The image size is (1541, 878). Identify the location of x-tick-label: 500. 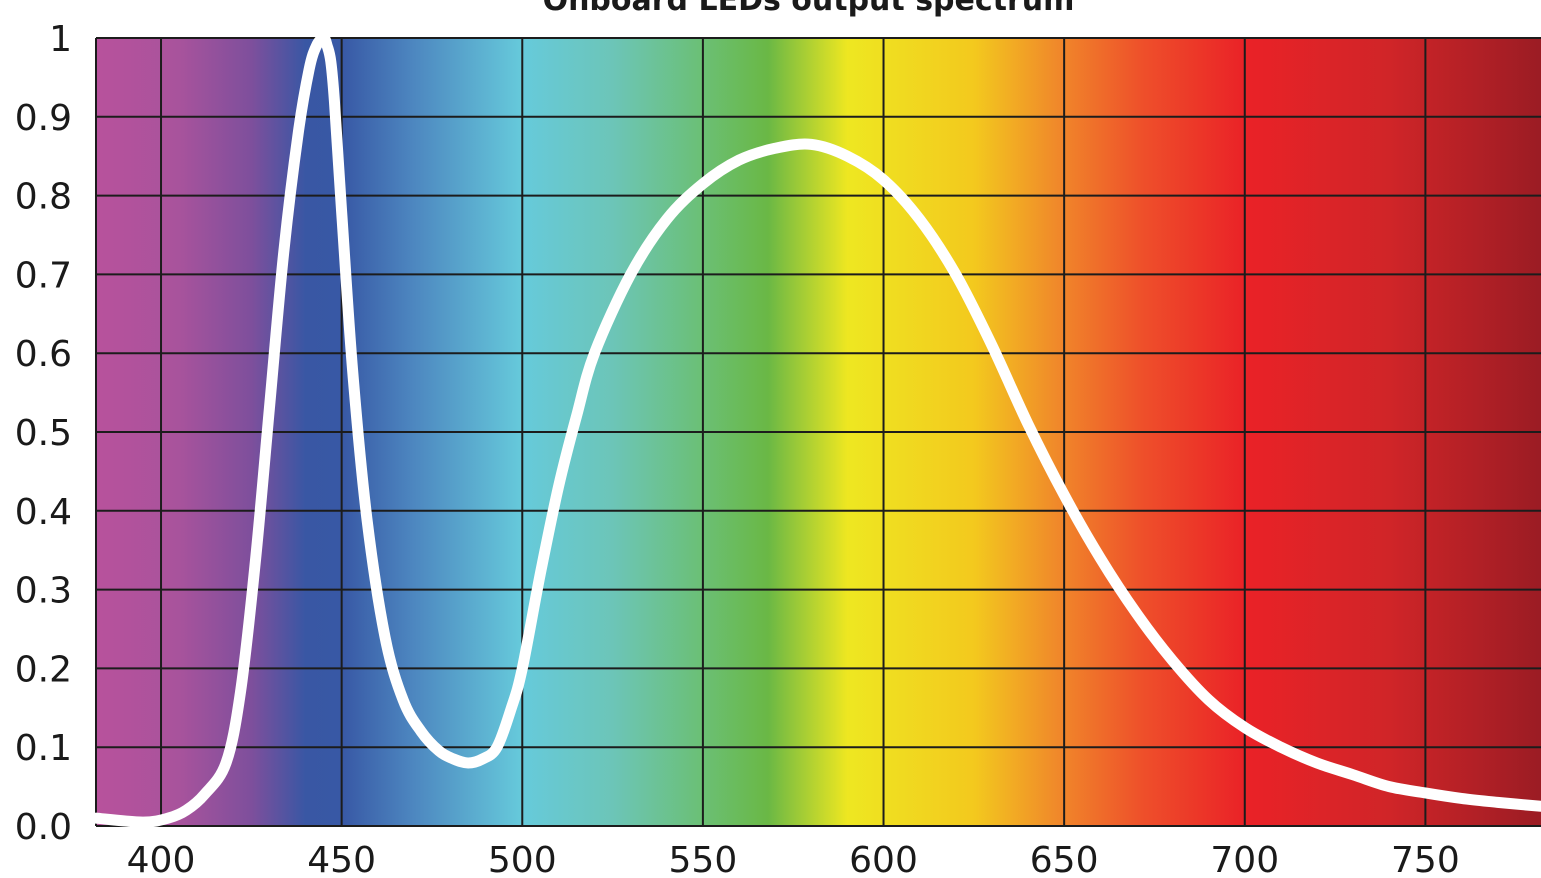
(522, 859).